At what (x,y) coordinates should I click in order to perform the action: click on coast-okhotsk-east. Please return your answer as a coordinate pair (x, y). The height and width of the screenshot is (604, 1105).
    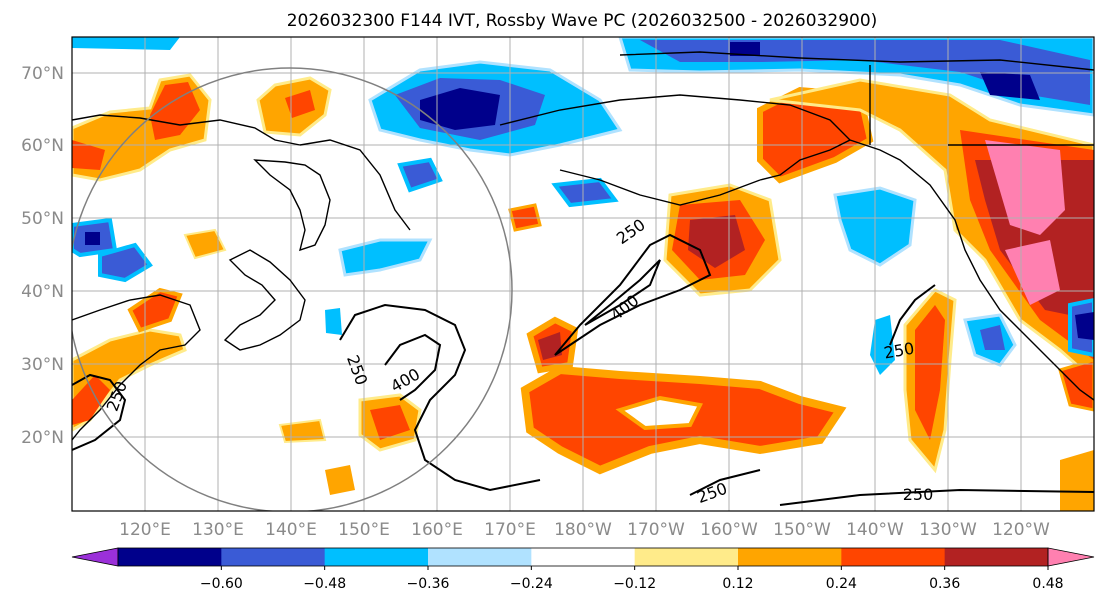
    Looking at the image, I should click on (355, 185).